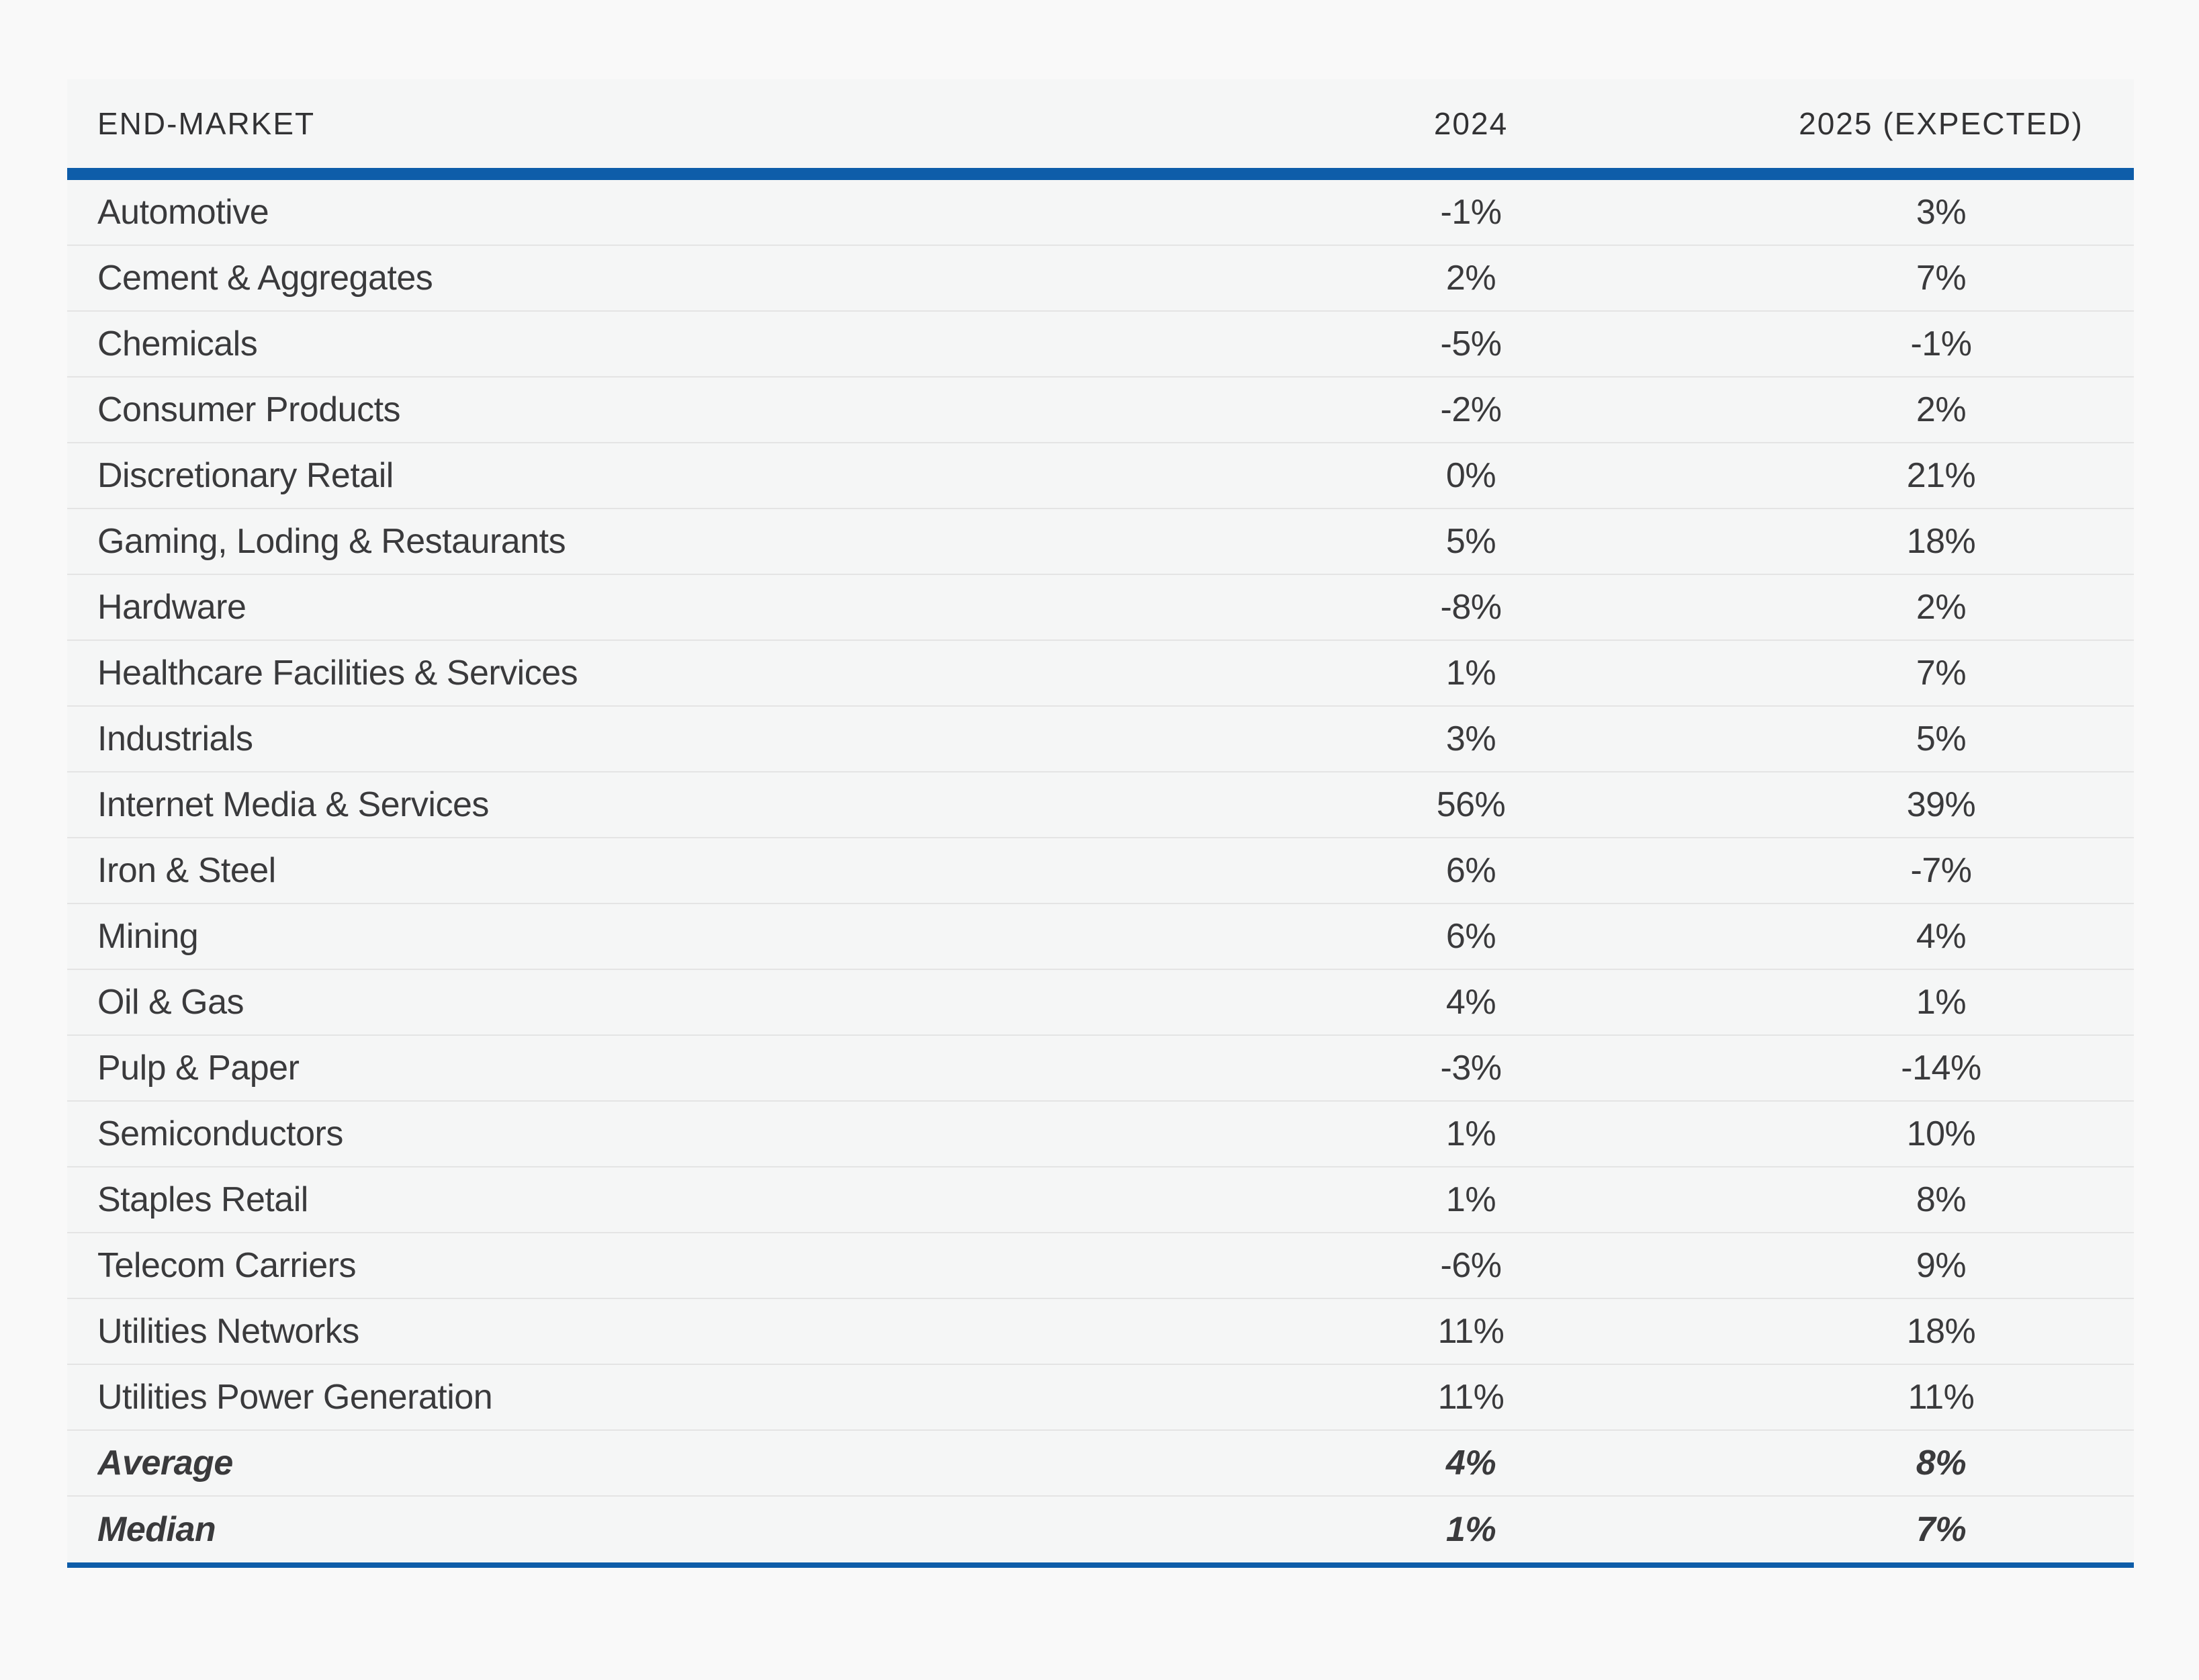 The width and height of the screenshot is (2199, 1680). What do you see at coordinates (246, 475) in the screenshot?
I see `row-label: Discretionary Retail` at bounding box center [246, 475].